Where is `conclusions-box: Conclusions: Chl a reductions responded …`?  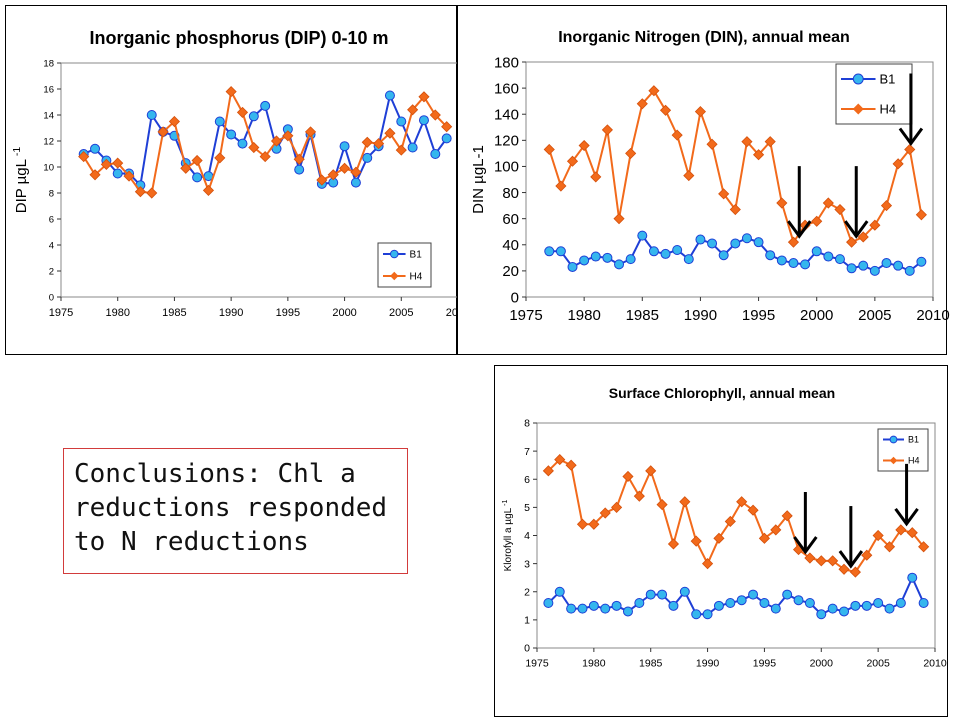 conclusions-box: Conclusions: Chl a reductions responded … is located at coordinates (235, 511).